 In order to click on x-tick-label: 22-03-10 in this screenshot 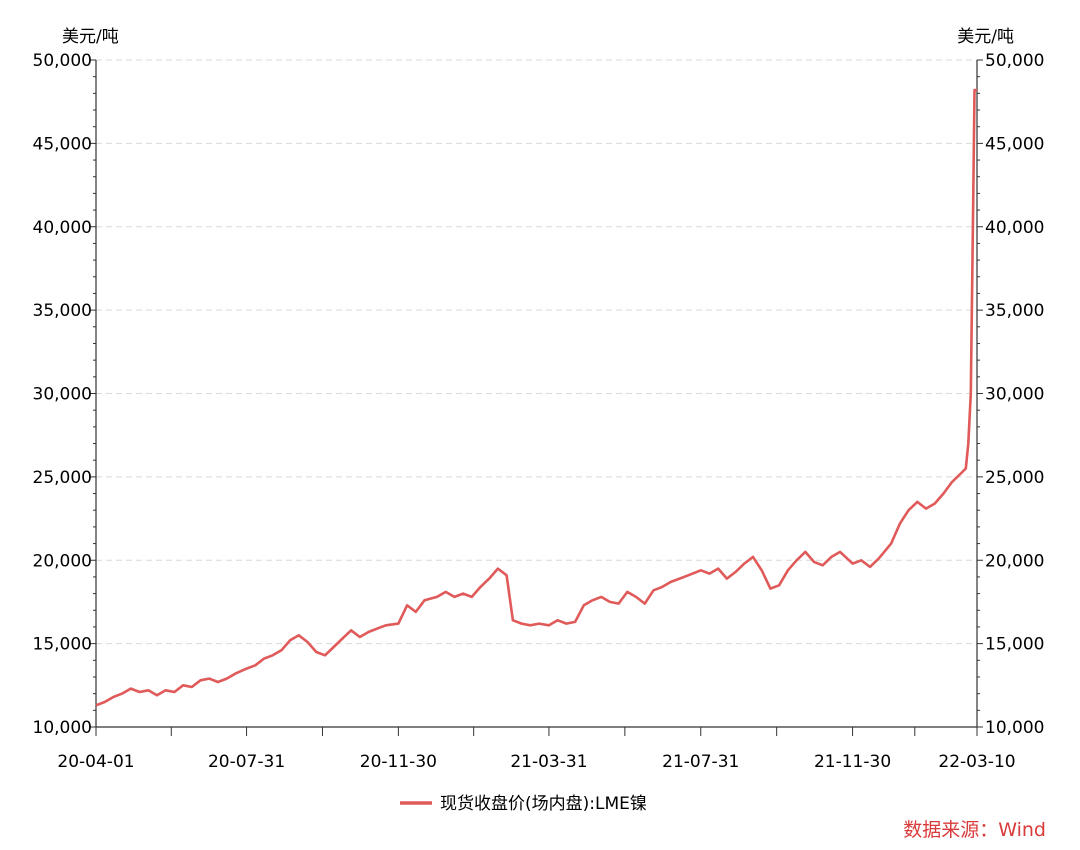, I will do `click(976, 762)`.